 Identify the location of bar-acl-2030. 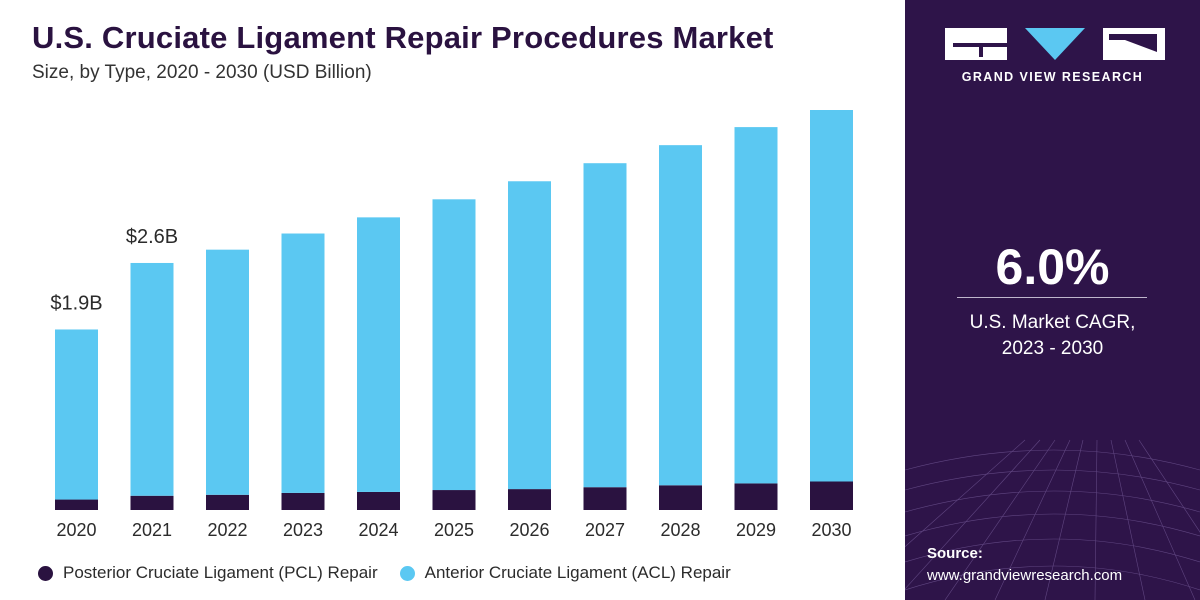
(831, 296).